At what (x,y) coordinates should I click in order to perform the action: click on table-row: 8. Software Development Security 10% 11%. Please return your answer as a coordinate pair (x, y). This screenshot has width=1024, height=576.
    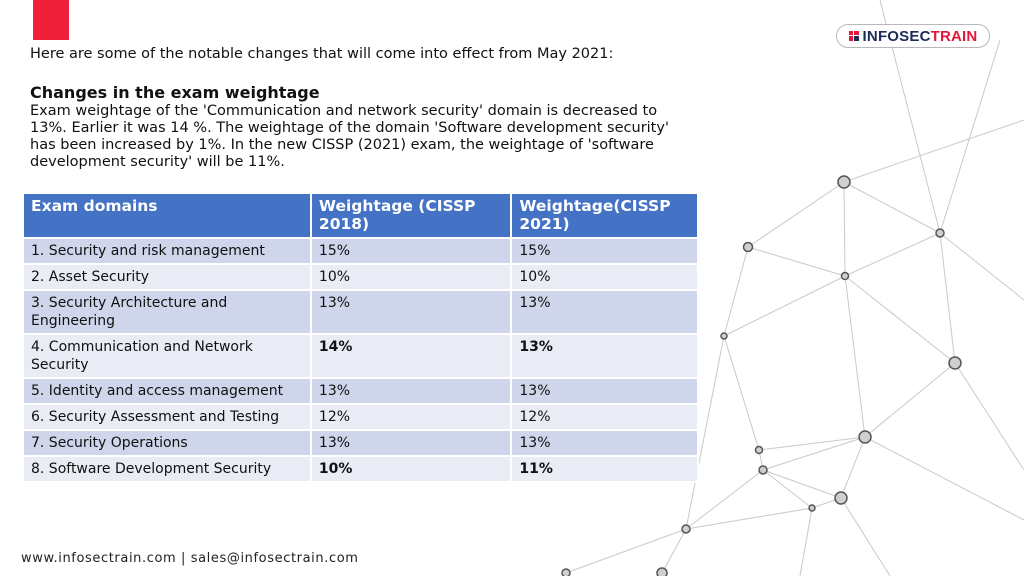
    Looking at the image, I should click on (360, 469).